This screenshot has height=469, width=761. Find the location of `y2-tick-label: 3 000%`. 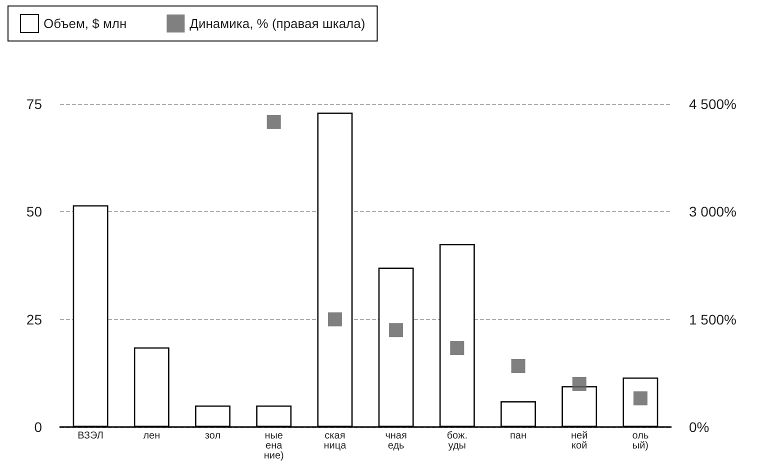

y2-tick-label: 3 000% is located at coordinates (712, 212).